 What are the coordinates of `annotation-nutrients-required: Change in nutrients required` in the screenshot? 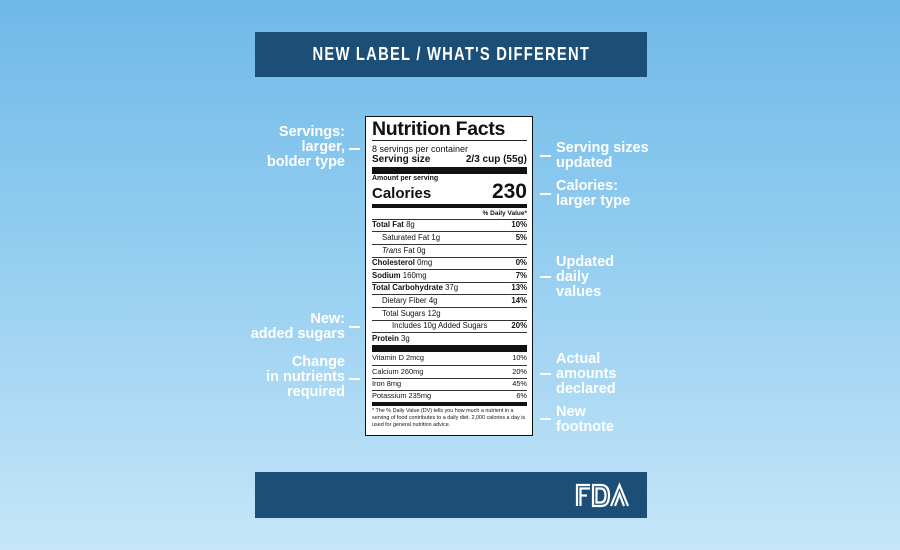 It's located at (282, 377).